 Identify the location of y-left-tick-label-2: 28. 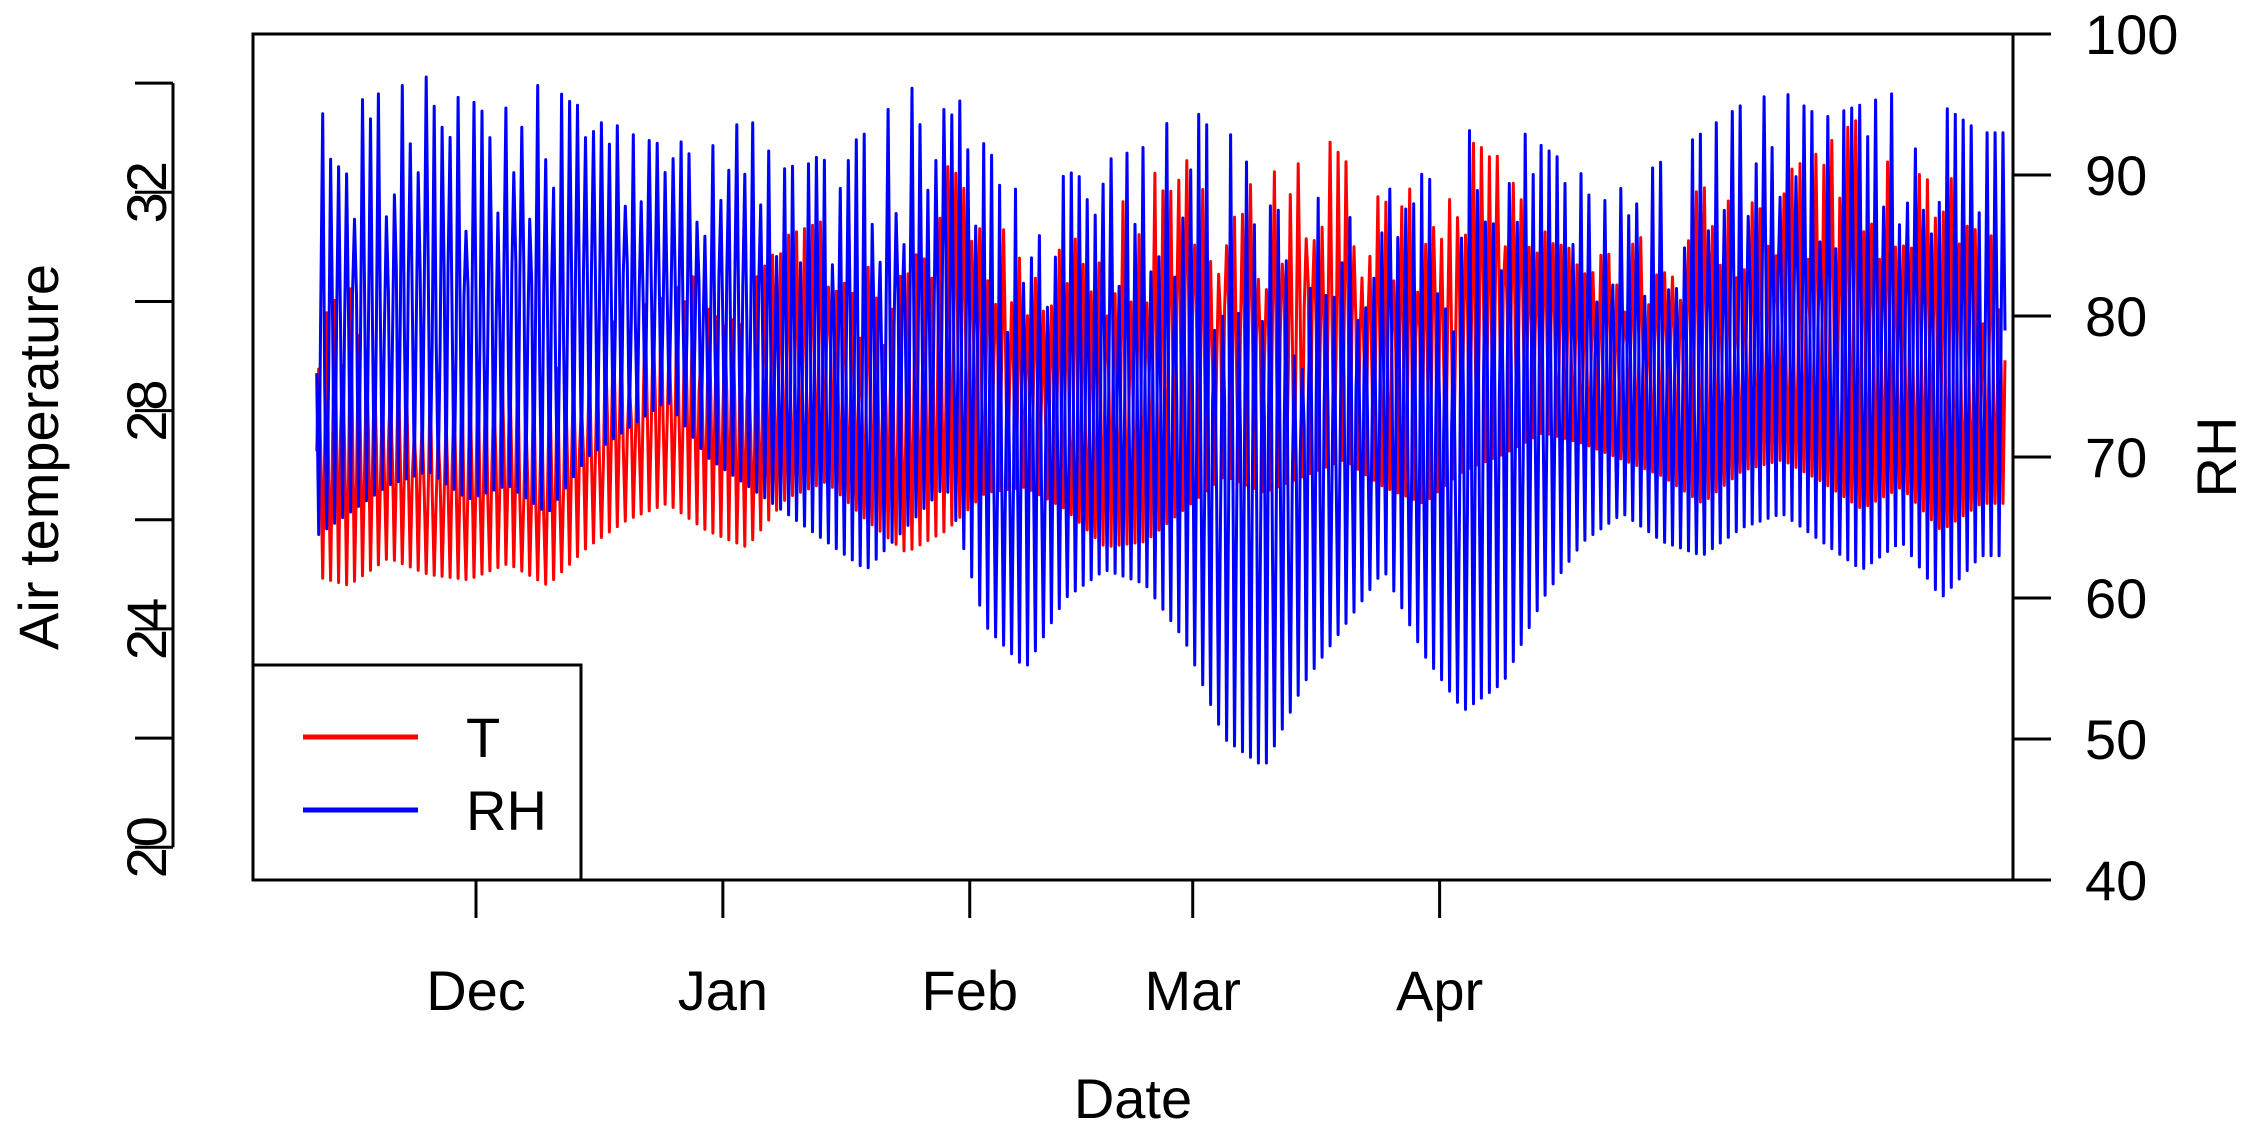
(146, 410).